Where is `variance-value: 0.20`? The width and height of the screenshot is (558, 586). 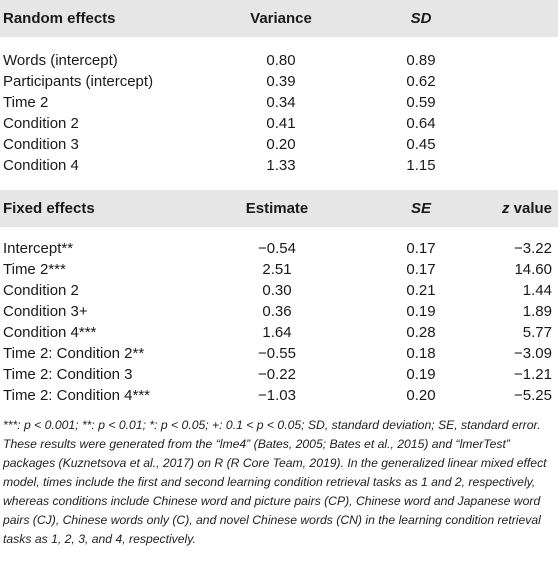 variance-value: 0.20 is located at coordinates (281, 144).